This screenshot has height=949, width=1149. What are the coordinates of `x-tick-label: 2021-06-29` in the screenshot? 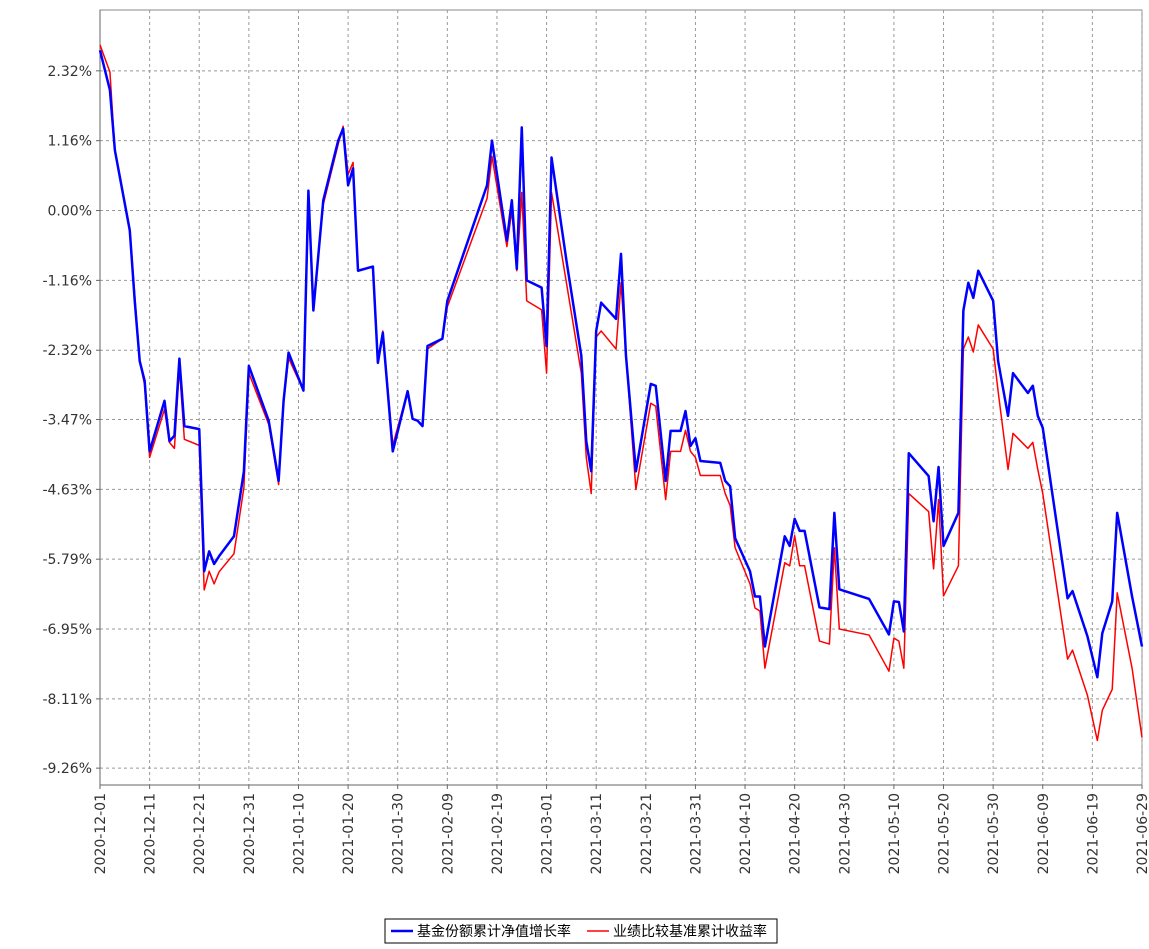 It's located at (1142, 833).